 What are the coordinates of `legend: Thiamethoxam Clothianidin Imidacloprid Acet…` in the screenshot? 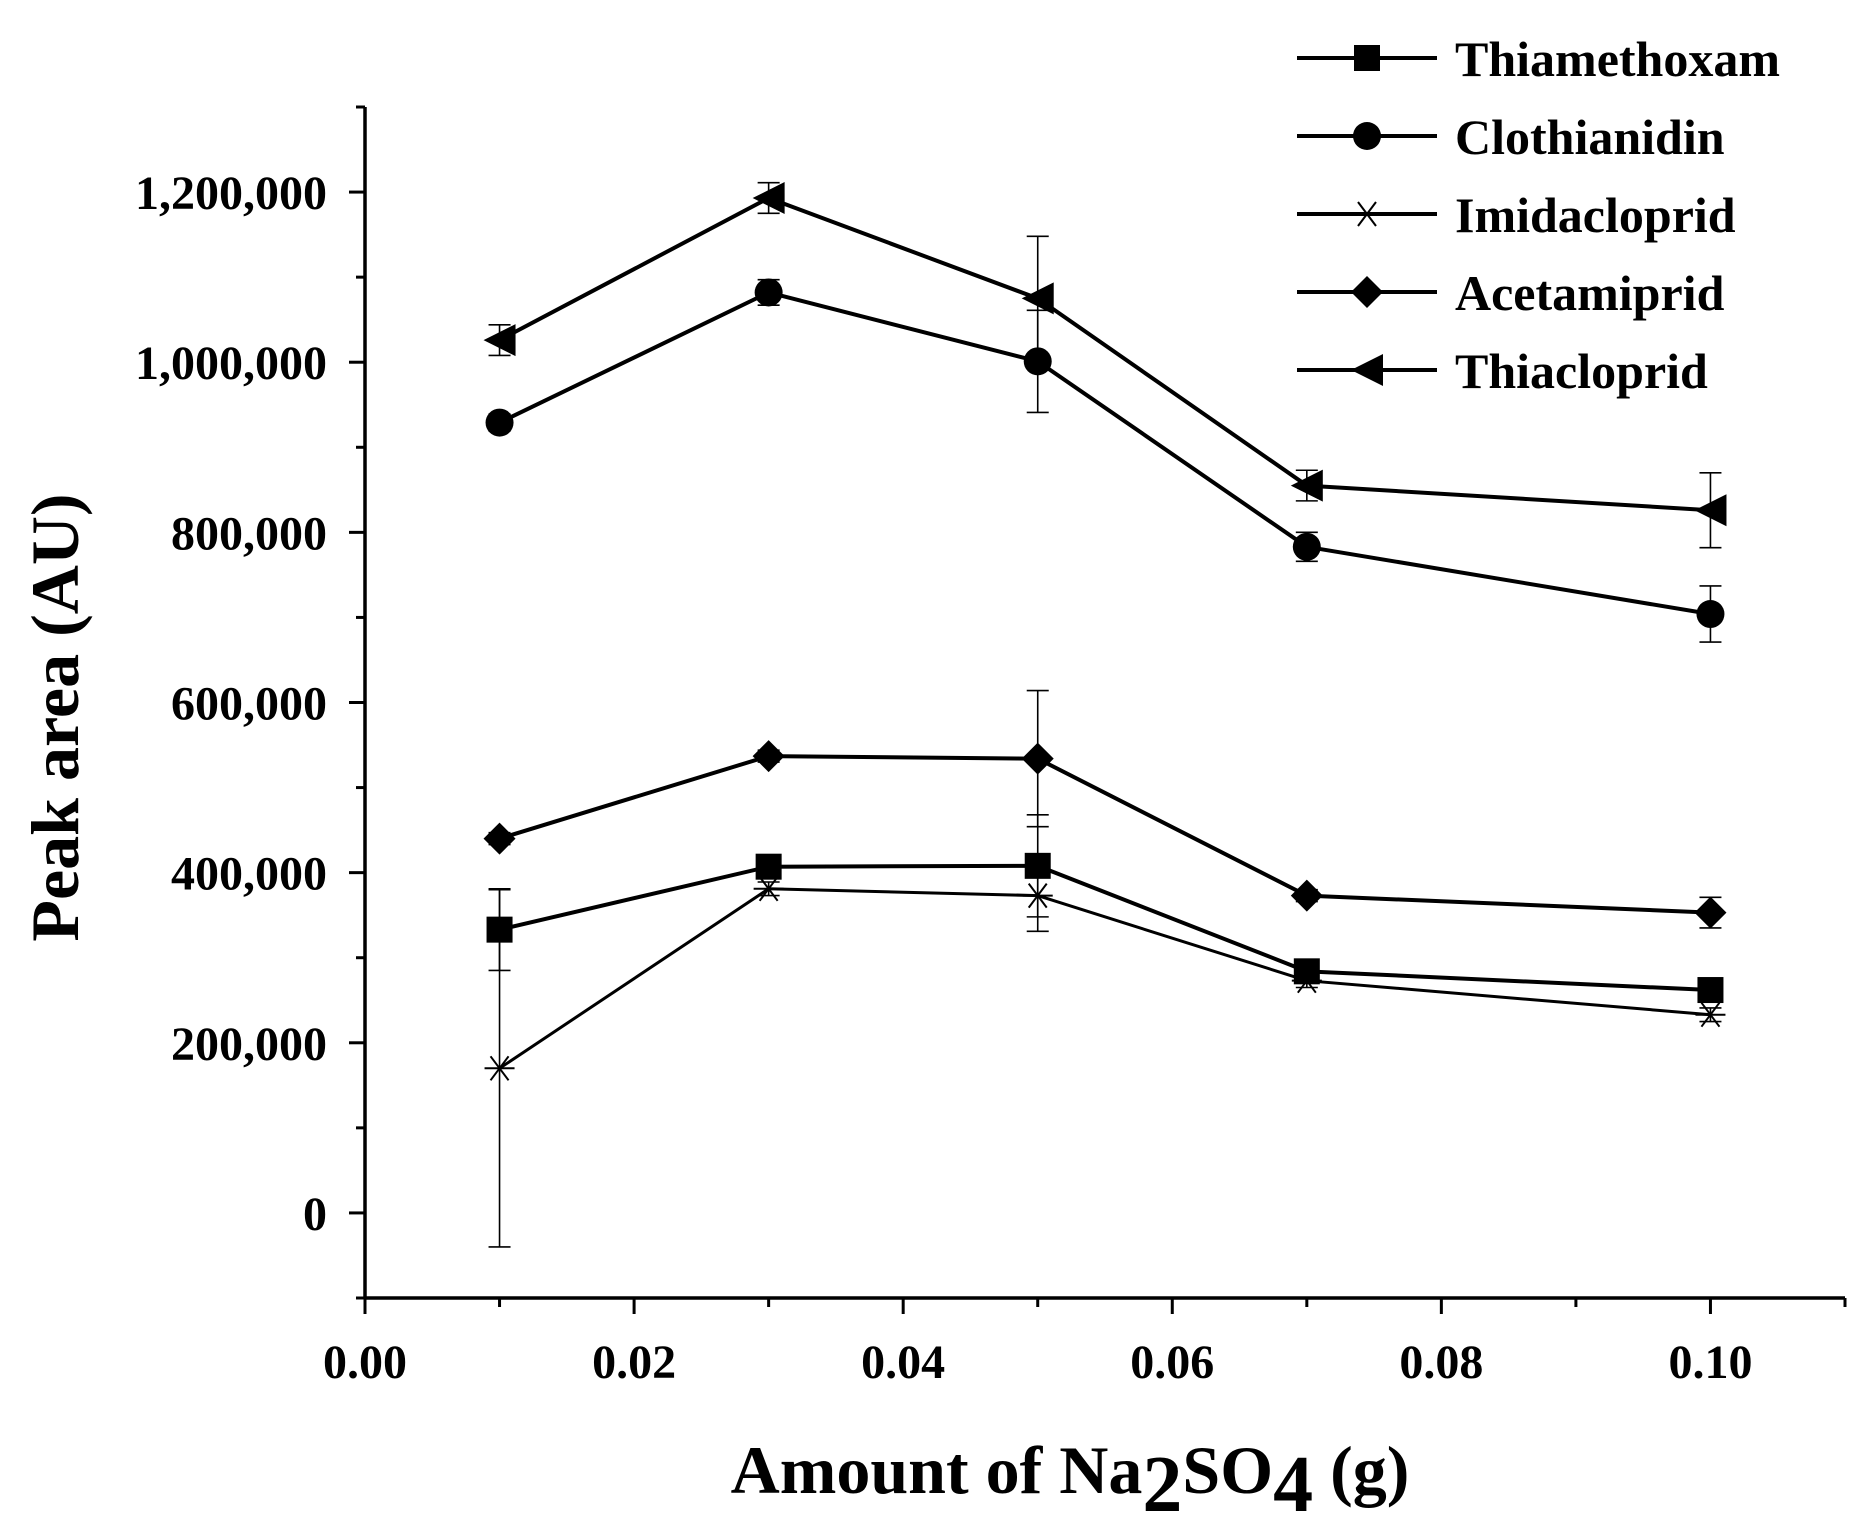 It's located at (1538, 215).